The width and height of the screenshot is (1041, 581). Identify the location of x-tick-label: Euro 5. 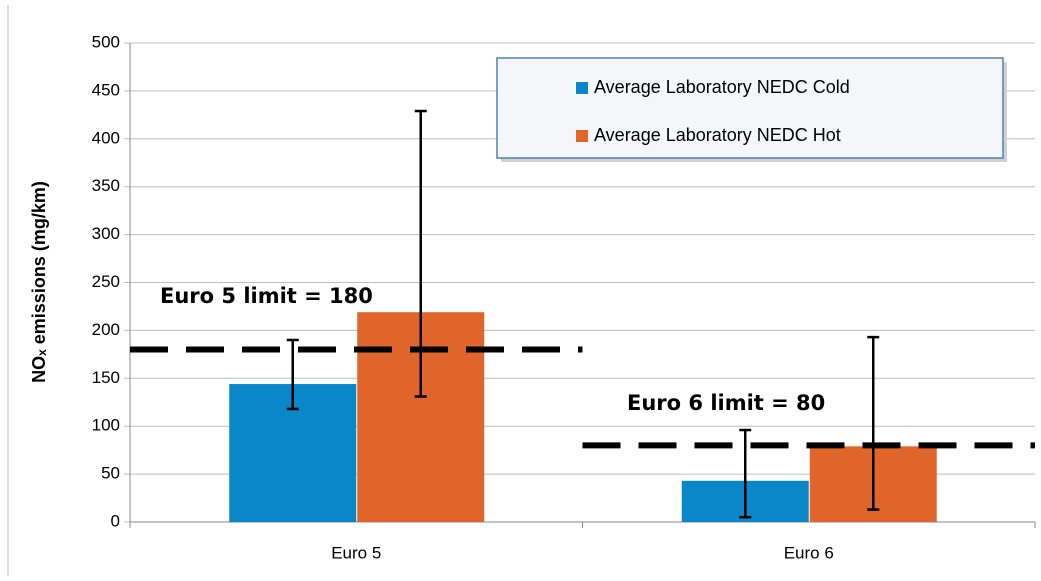
(356, 552).